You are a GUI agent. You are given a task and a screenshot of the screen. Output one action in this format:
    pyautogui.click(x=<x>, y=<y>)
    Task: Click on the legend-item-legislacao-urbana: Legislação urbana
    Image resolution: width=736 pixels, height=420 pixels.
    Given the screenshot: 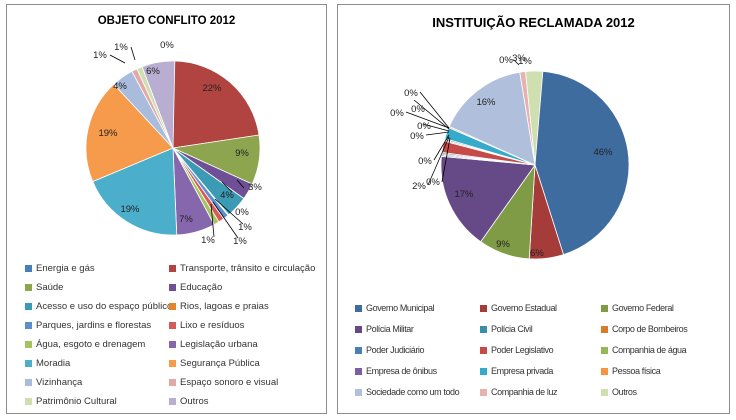 What is the action you would take?
    pyautogui.click(x=240, y=344)
    